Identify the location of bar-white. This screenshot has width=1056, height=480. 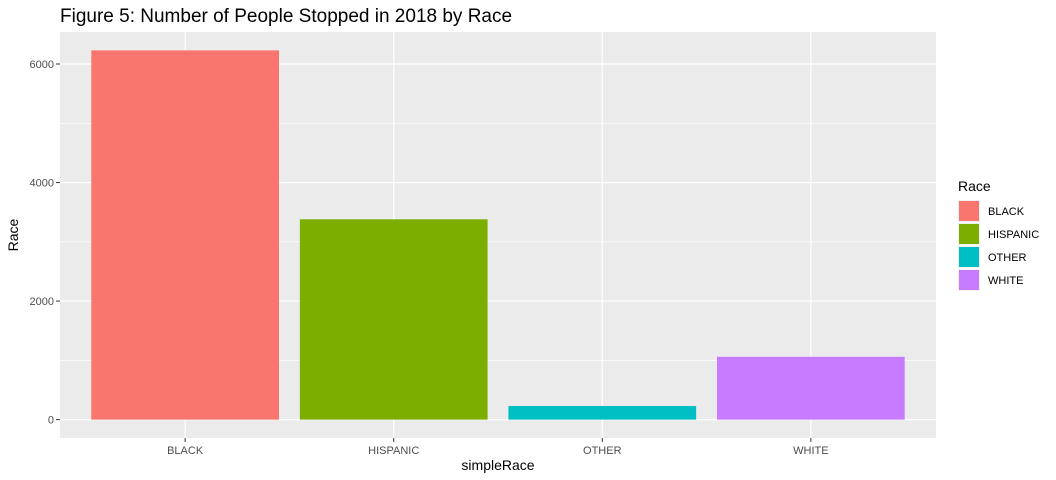
(811, 388).